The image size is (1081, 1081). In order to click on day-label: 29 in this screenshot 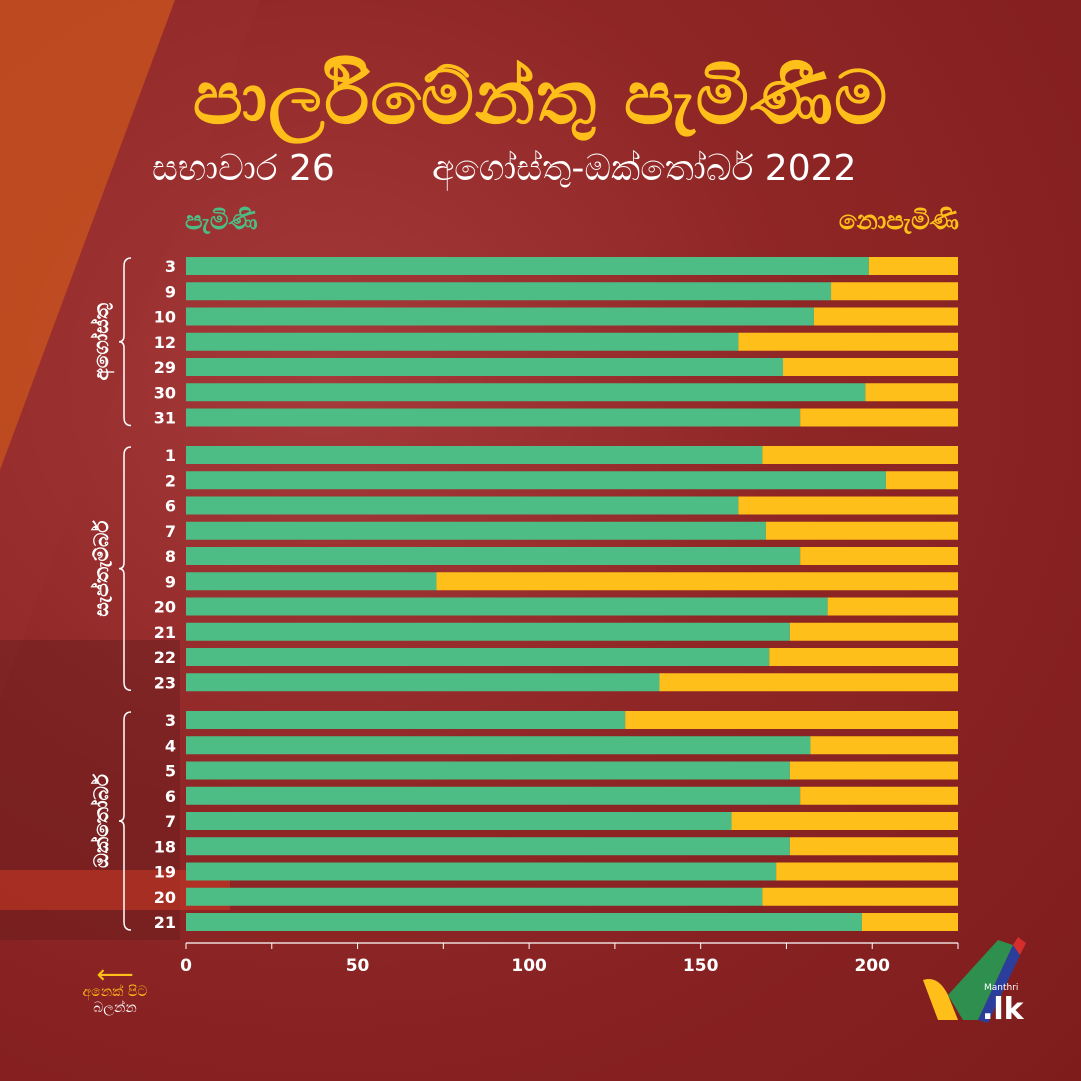, I will do `click(165, 367)`.